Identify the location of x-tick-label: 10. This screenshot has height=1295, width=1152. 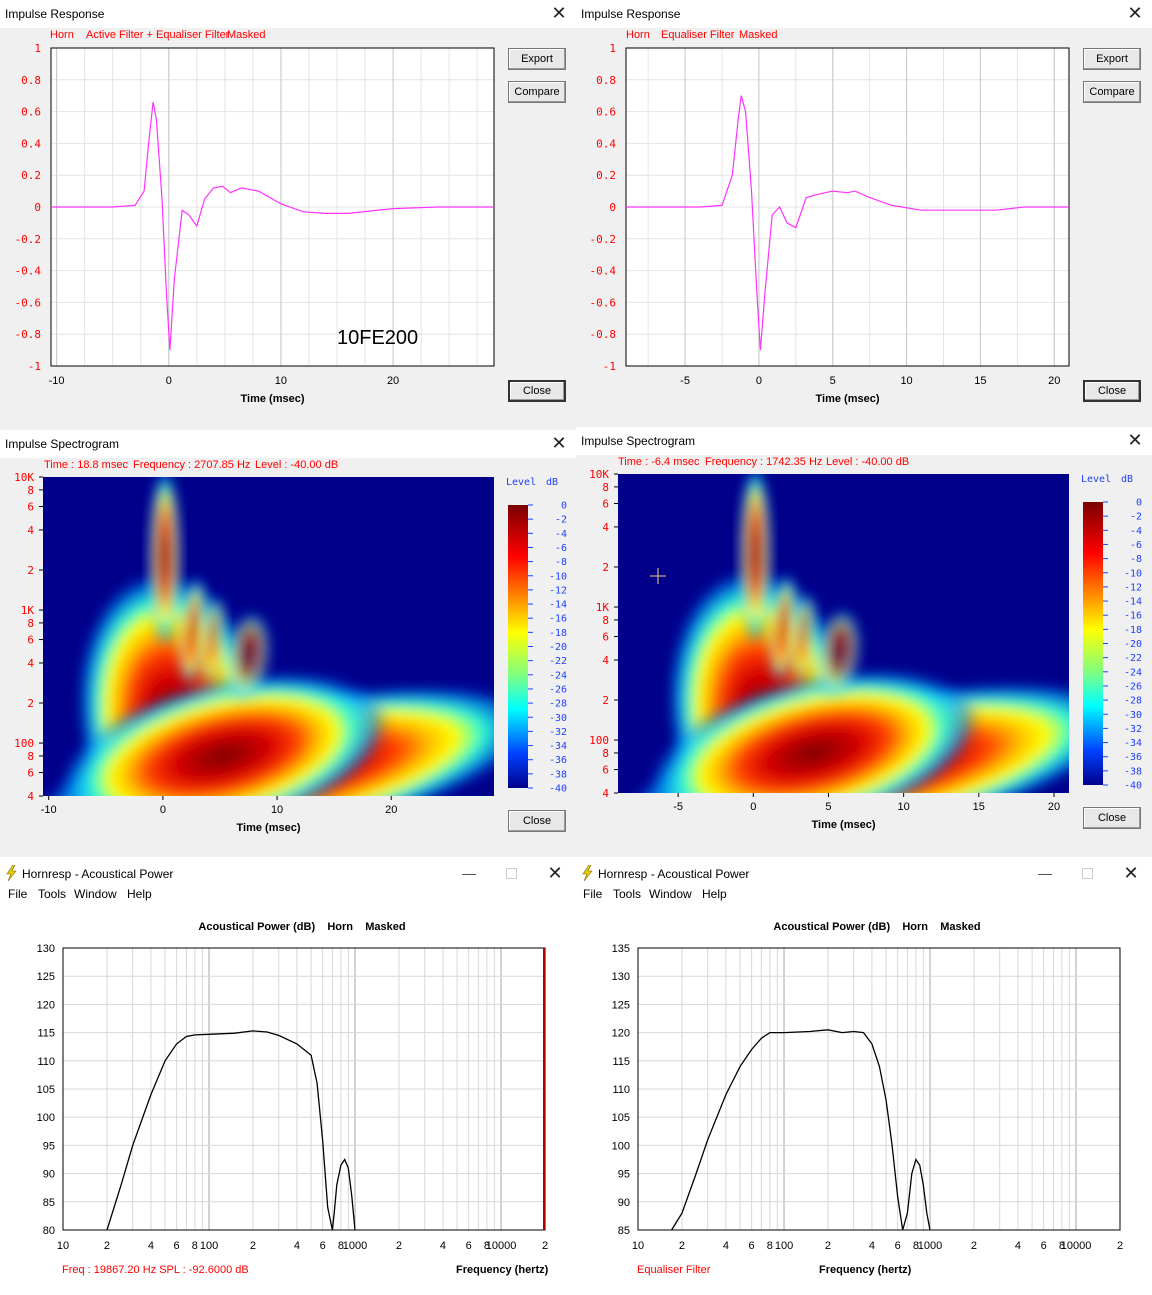
(904, 807).